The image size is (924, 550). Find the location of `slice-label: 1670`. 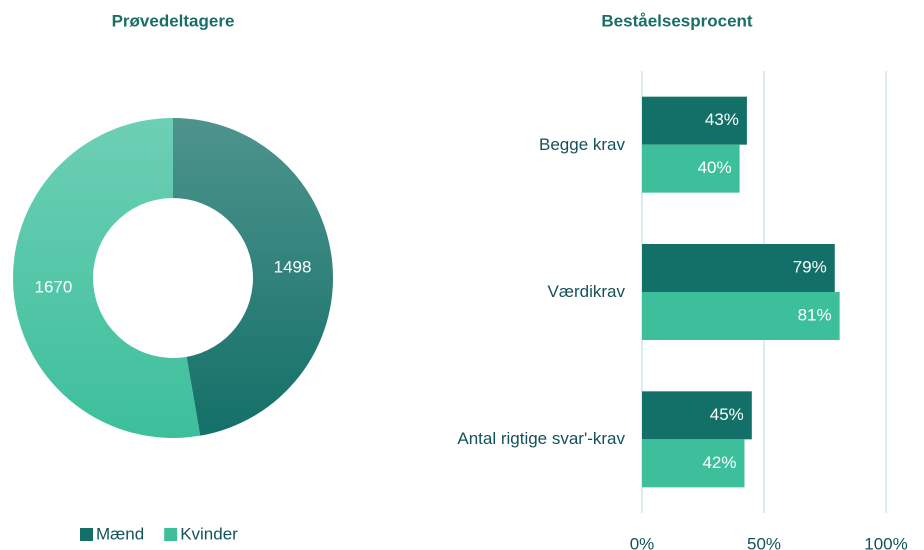

slice-label: 1670 is located at coordinates (54, 287).